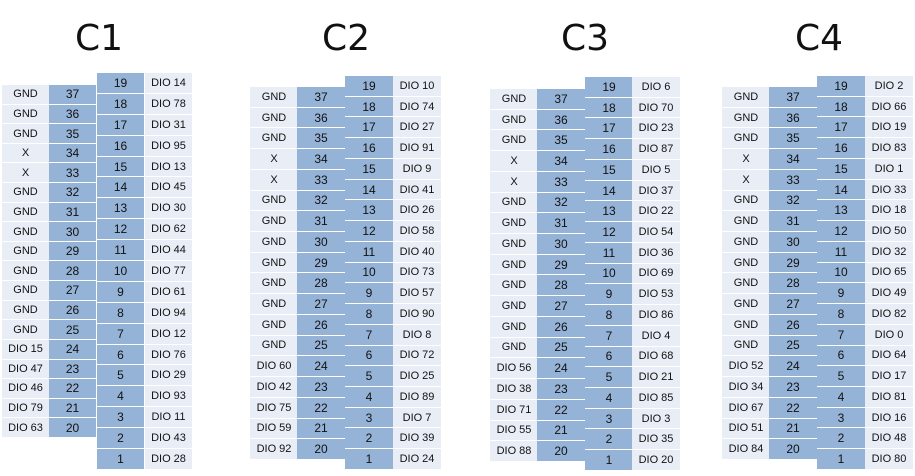 The width and height of the screenshot is (915, 476). What do you see at coordinates (417, 252) in the screenshot?
I see `signal-label: DIO 40` at bounding box center [417, 252].